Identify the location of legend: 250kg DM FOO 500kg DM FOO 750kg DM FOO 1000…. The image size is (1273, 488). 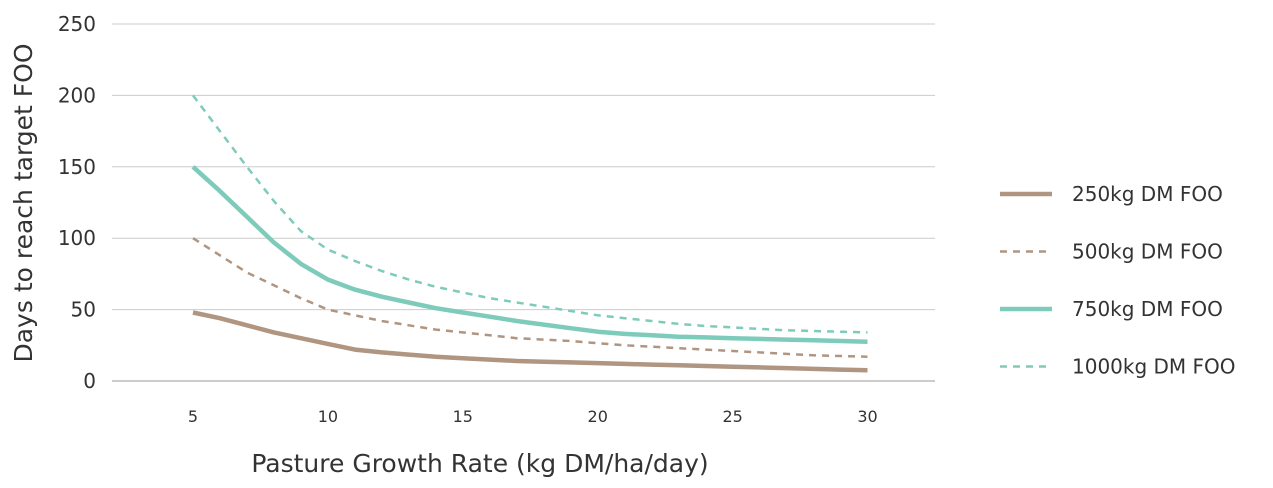
(1118, 280).